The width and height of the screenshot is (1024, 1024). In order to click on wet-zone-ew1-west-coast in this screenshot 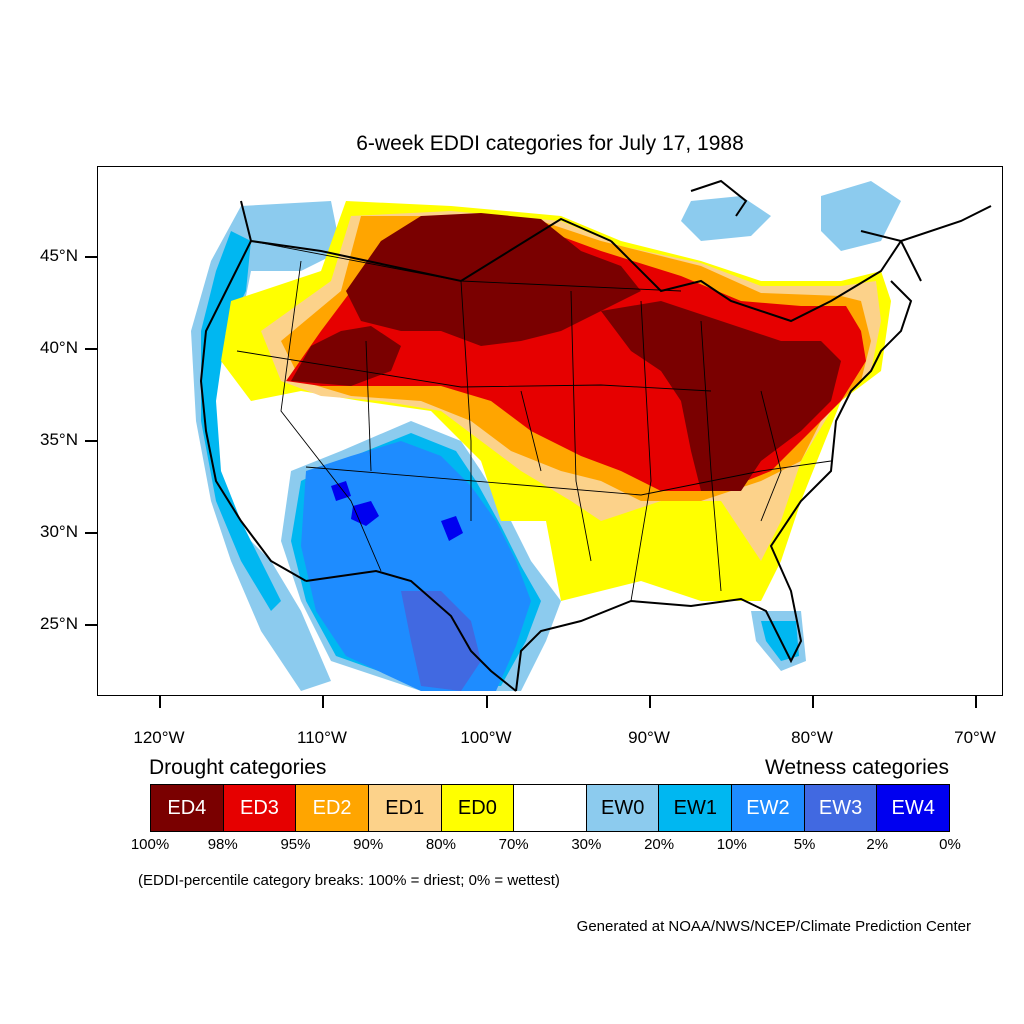, I will do `click(241, 421)`.